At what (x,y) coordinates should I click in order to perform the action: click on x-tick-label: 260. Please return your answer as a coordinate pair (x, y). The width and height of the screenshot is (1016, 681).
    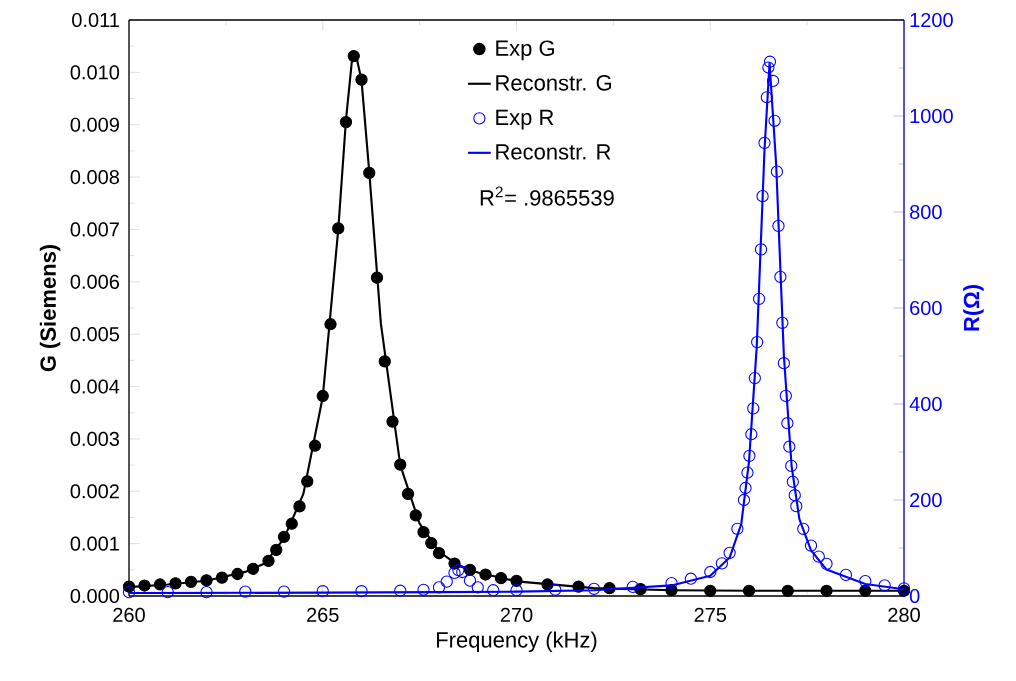
    Looking at the image, I should click on (129, 614).